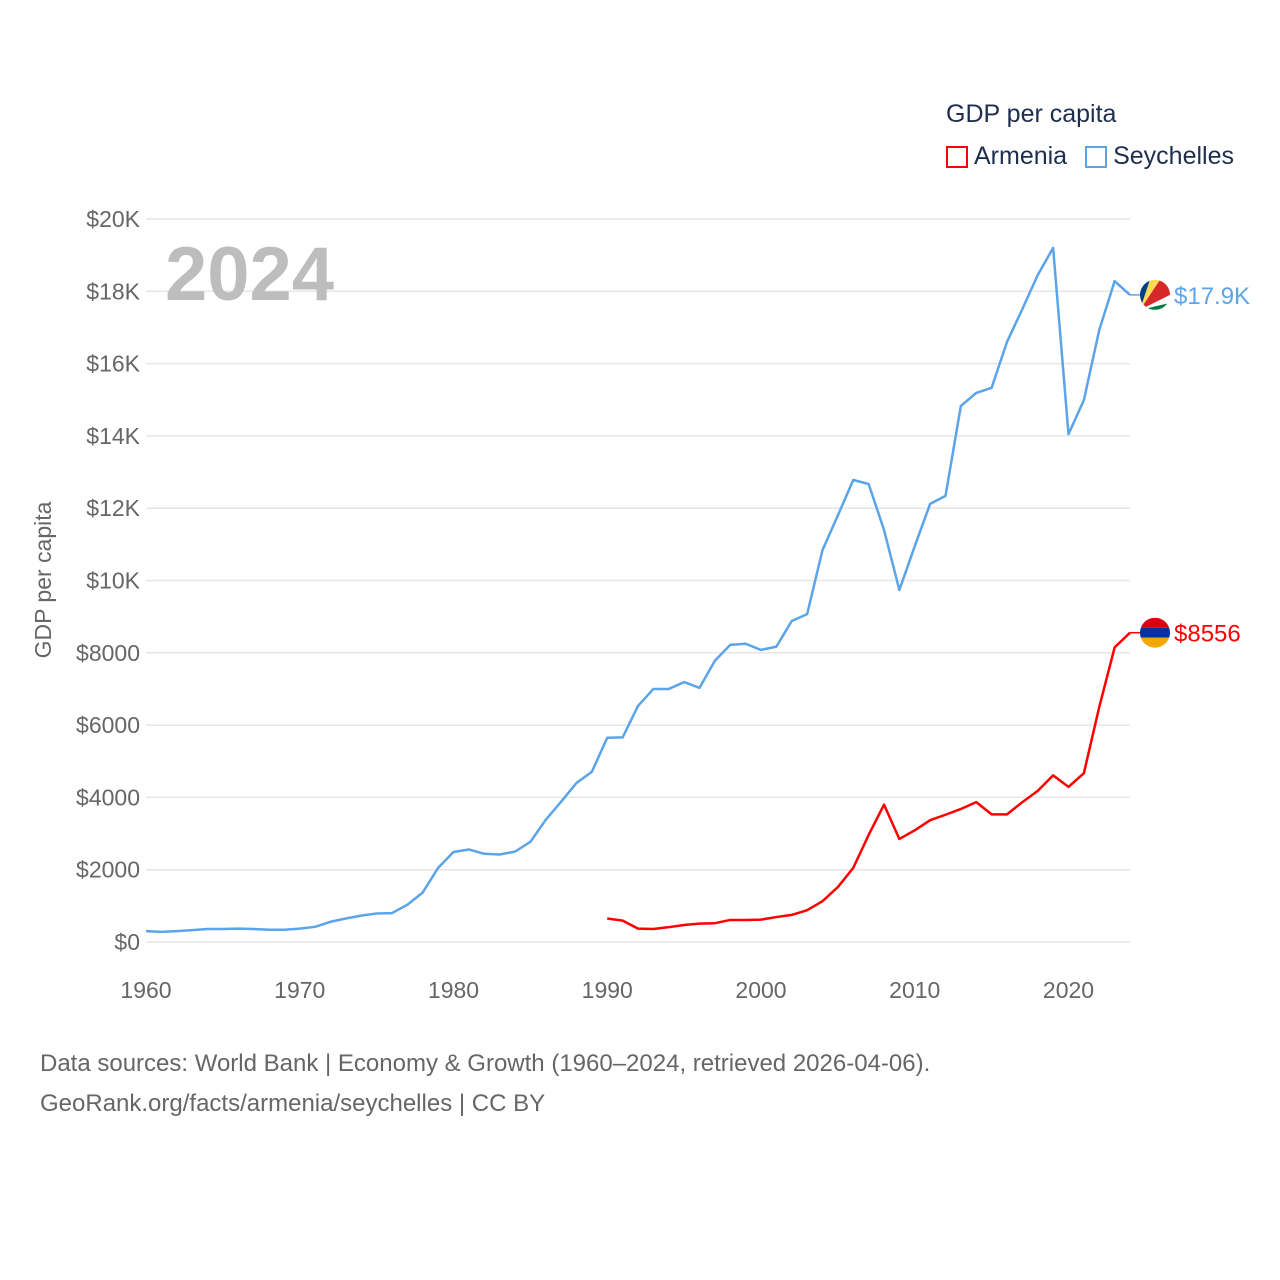 Image resolution: width=1280 pixels, height=1280 pixels. Describe the element at coordinates (113, 219) in the screenshot. I see `y-tick-label: $20K` at that location.